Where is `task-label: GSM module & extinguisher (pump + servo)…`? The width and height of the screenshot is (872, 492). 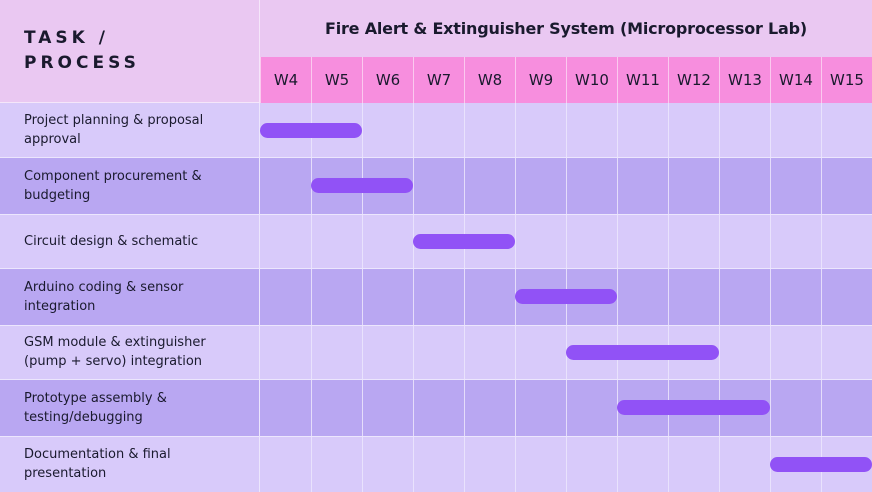 task-label: GSM module & extinguisher (pump + servo)… is located at coordinates (115, 352).